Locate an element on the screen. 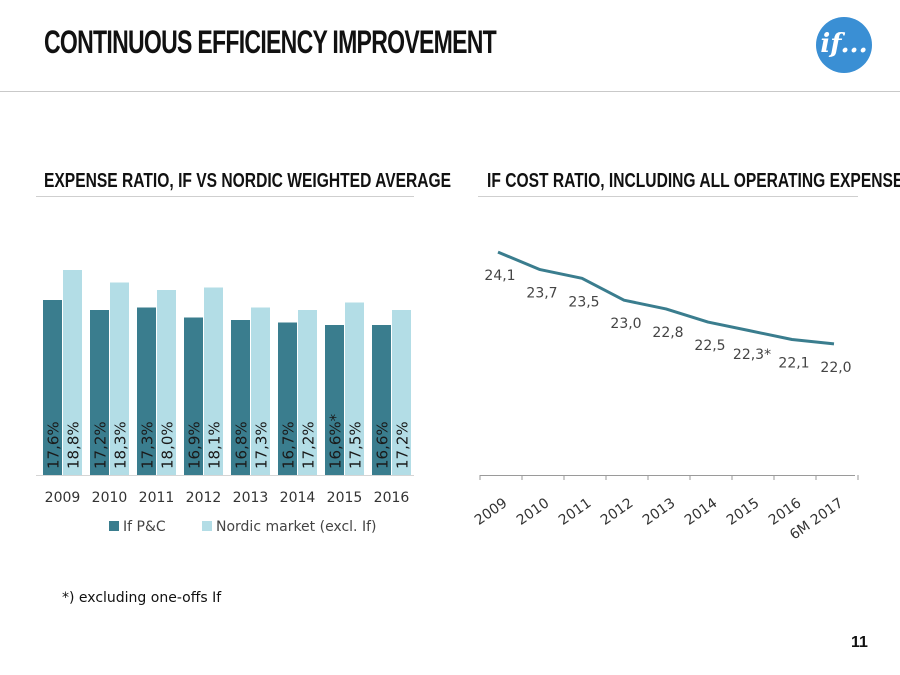  x-tick-label: 2011 is located at coordinates (157, 498).